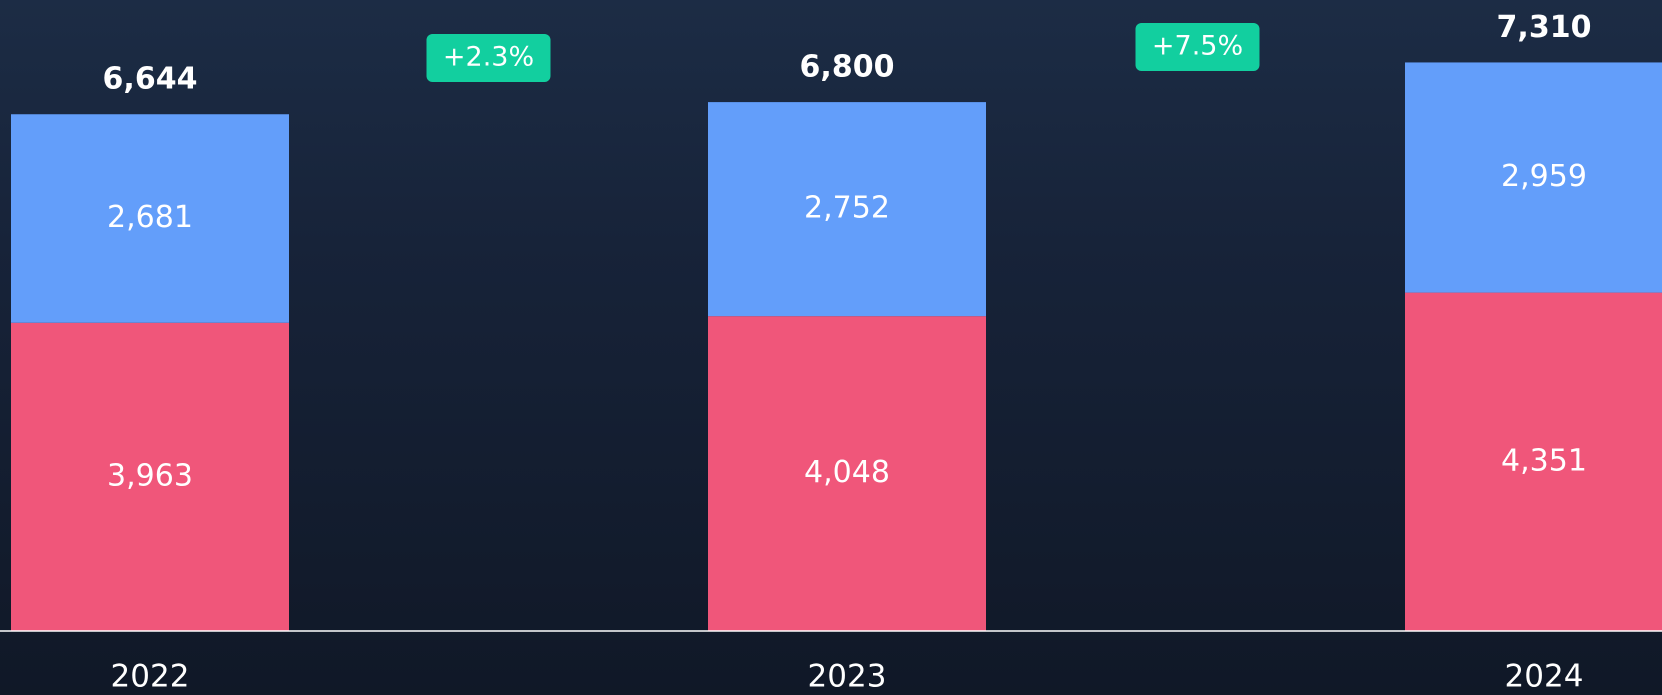 The width and height of the screenshot is (1662, 695). I want to click on total-label: 6,644, so click(150, 79).